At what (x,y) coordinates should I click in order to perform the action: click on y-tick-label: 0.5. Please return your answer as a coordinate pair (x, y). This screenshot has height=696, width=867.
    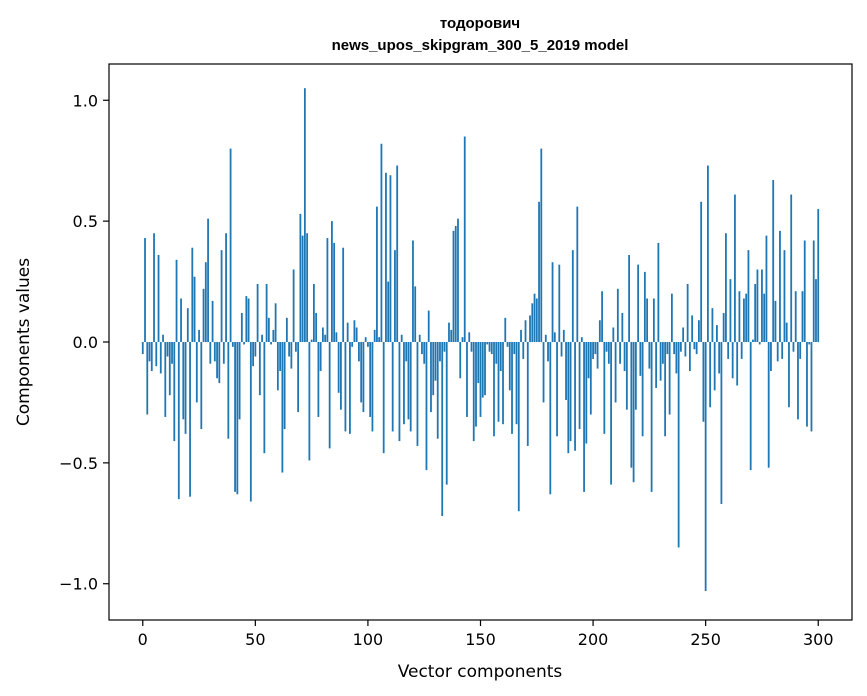
    Looking at the image, I should click on (85, 221).